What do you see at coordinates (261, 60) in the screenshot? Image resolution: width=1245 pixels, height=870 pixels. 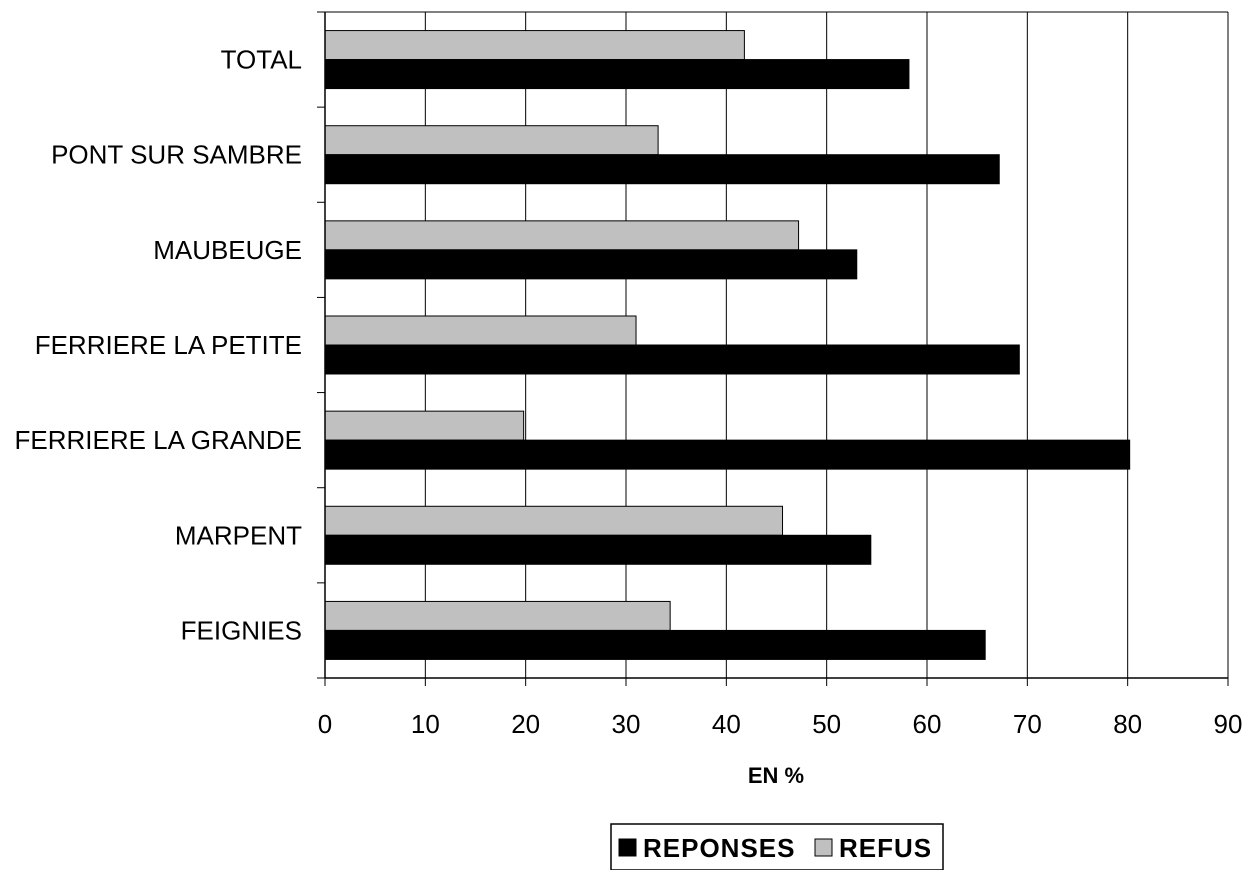 I see `y-tick-label: TOTAL` at bounding box center [261, 60].